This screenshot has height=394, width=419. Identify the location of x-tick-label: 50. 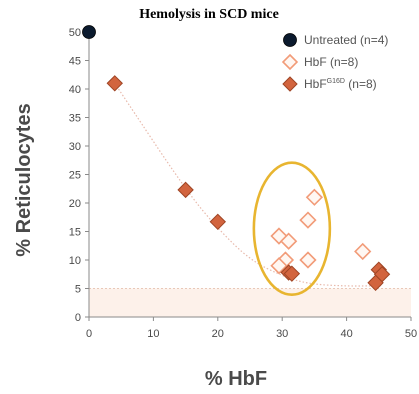
(411, 334).